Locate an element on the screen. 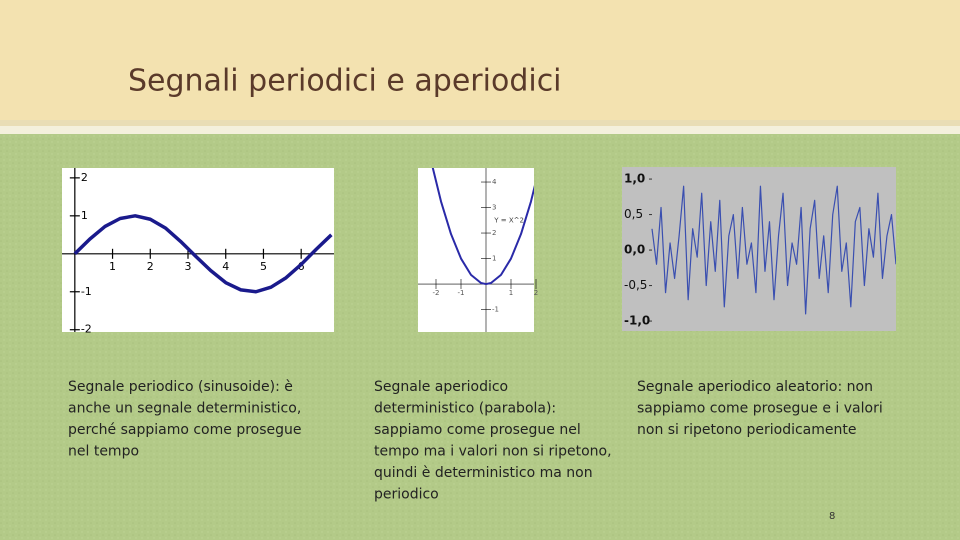  y-tick-label: 3 is located at coordinates (494, 208).